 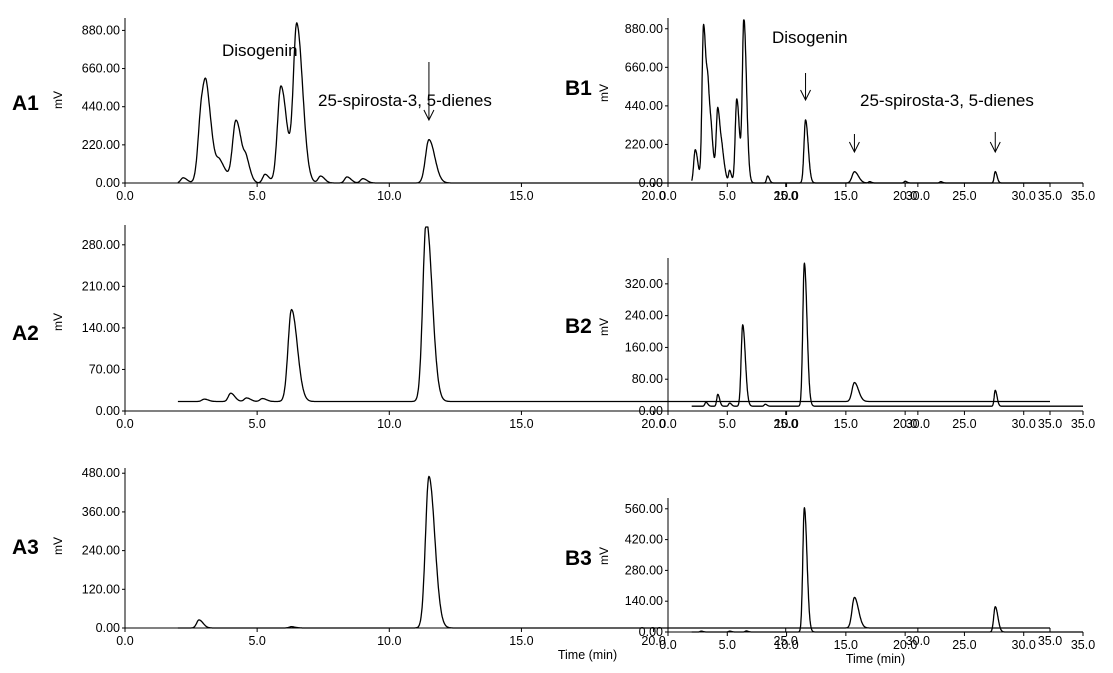 What do you see at coordinates (644, 509) in the screenshot?
I see `y-tick-label: 560.00` at bounding box center [644, 509].